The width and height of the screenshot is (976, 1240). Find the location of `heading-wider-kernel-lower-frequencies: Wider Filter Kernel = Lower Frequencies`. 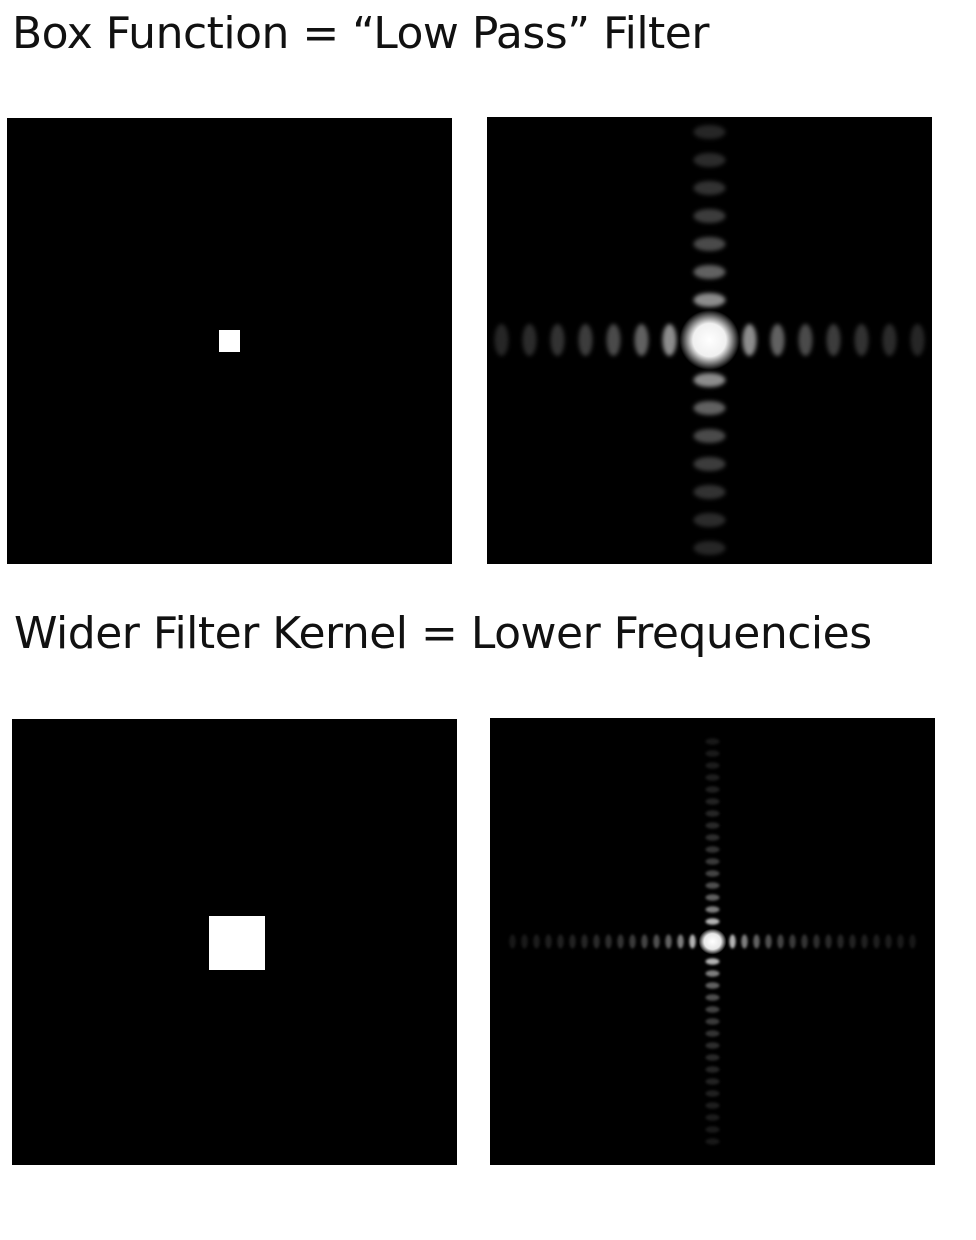

heading-wider-kernel-lower-frequencies: Wider Filter Kernel = Lower Frequencies is located at coordinates (443, 633).